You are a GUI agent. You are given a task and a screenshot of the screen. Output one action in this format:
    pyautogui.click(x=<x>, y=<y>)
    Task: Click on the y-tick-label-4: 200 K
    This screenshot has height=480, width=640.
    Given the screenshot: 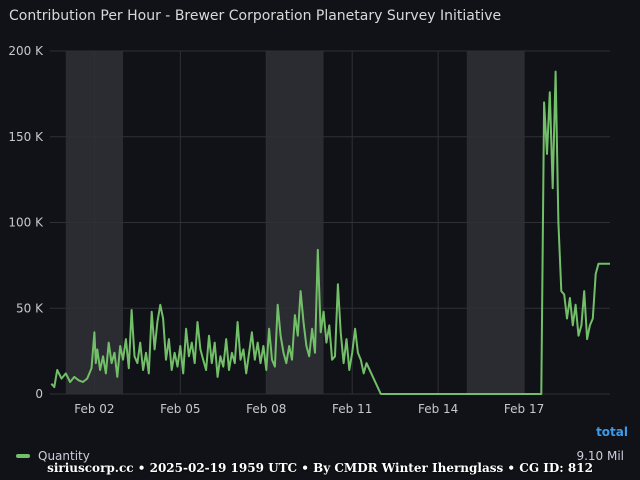 What is the action you would take?
    pyautogui.click(x=26, y=51)
    